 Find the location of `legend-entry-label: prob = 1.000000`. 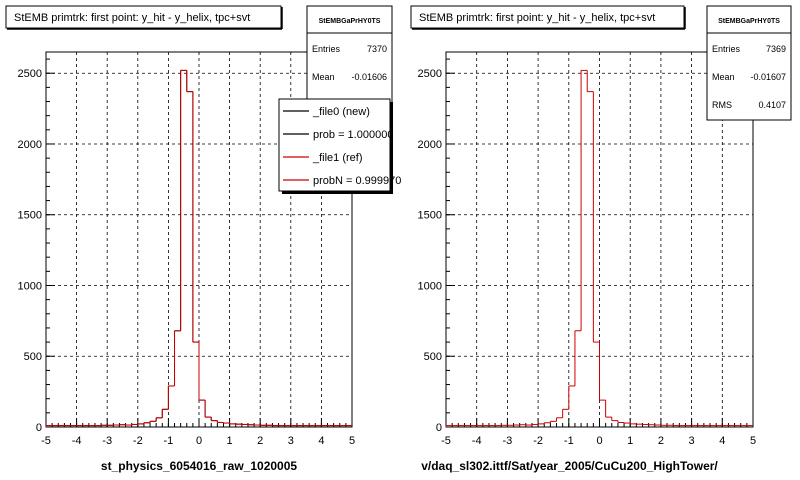

legend-entry-label: prob = 1.000000 is located at coordinates (353, 135).